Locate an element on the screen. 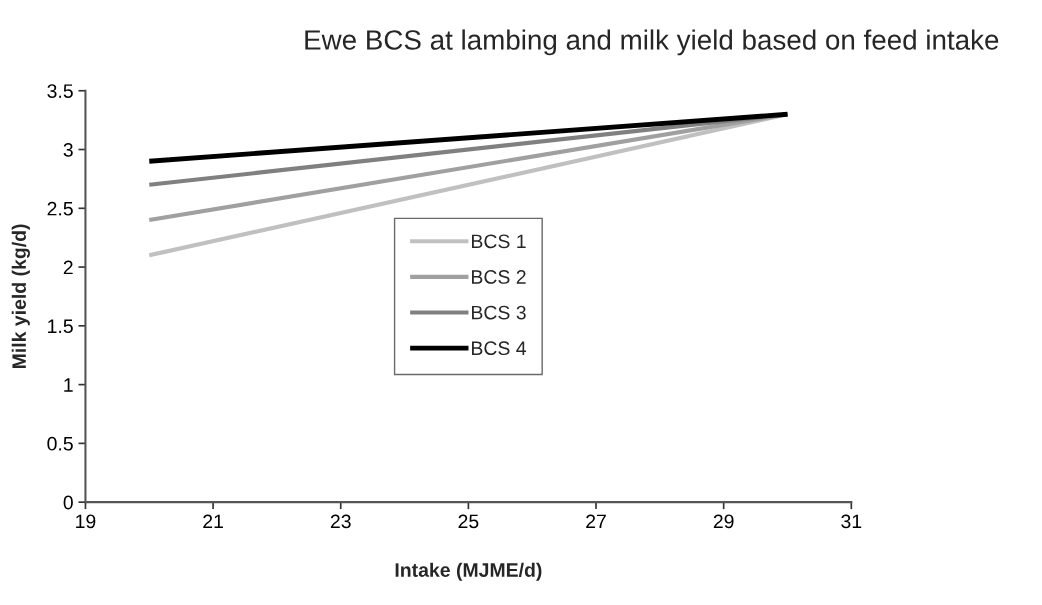  x-tick-label: 27 is located at coordinates (596, 521).